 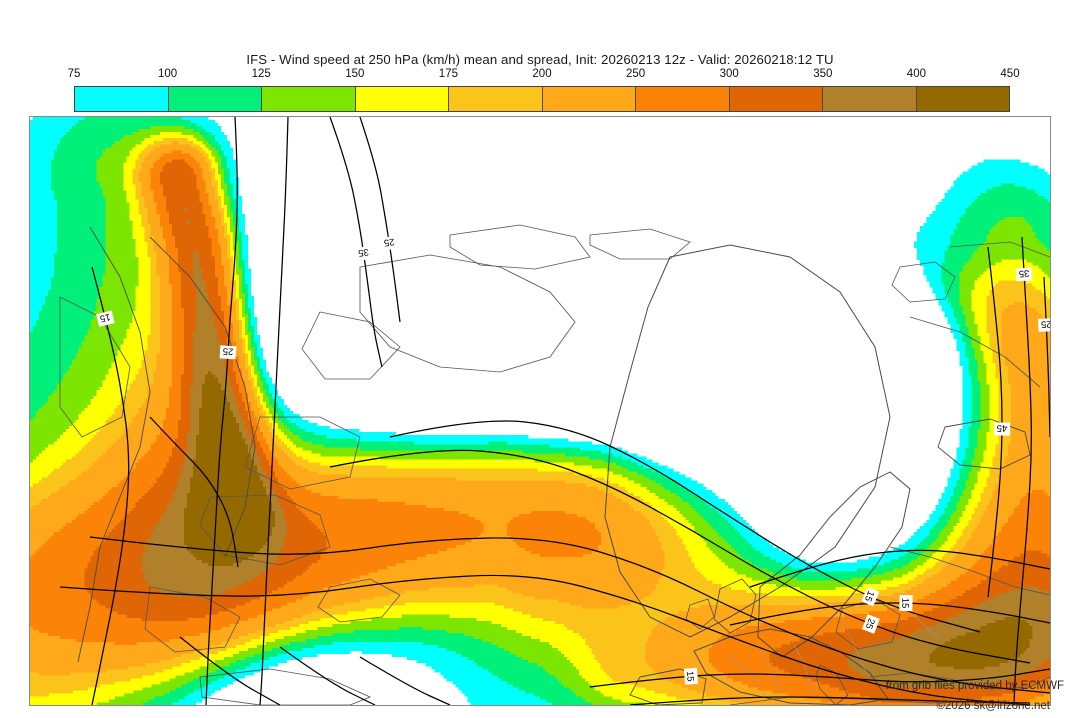 What do you see at coordinates (355, 74) in the screenshot?
I see `colorbar-tick: 150` at bounding box center [355, 74].